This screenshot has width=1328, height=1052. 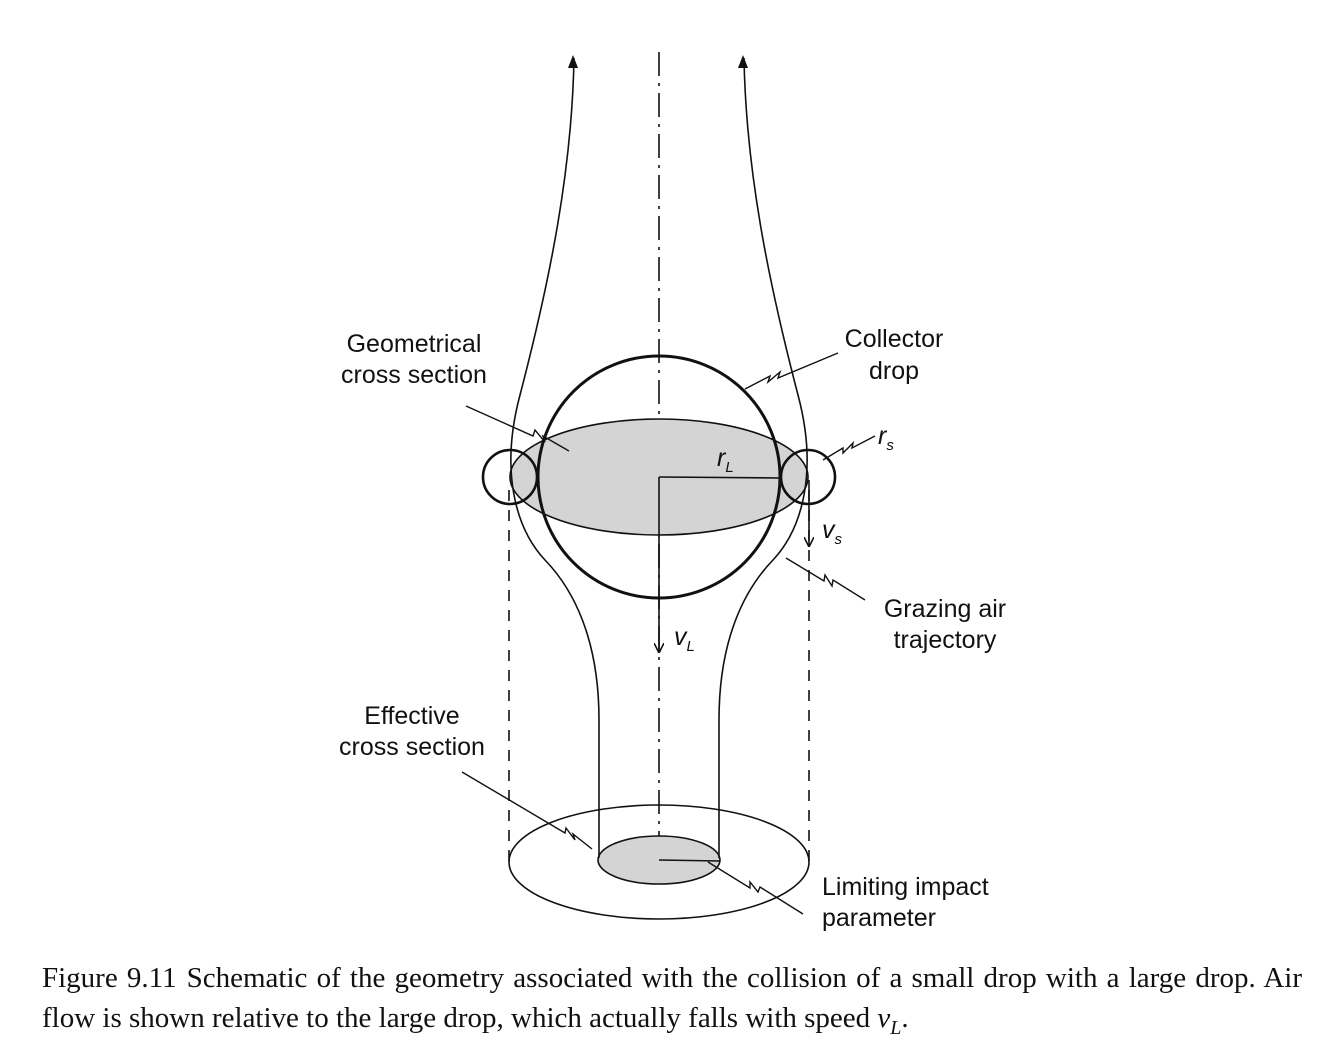 What do you see at coordinates (414, 375) in the screenshot?
I see `geometrical-label-line2: cross section` at bounding box center [414, 375].